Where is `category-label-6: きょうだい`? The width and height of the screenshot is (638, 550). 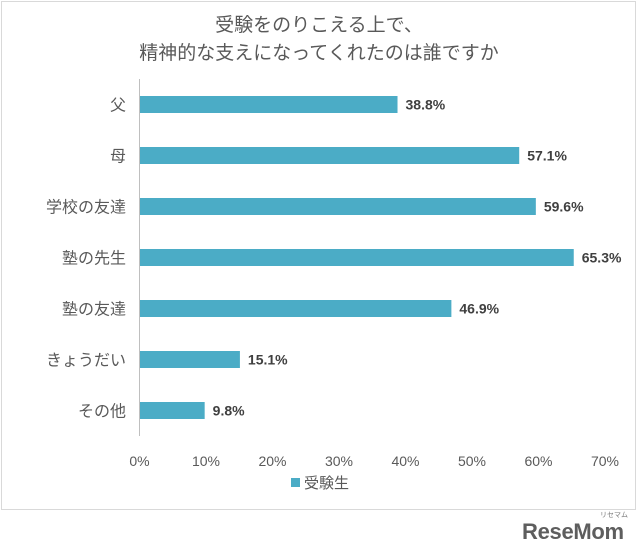 category-label-6: きょうだい is located at coordinates (86, 361).